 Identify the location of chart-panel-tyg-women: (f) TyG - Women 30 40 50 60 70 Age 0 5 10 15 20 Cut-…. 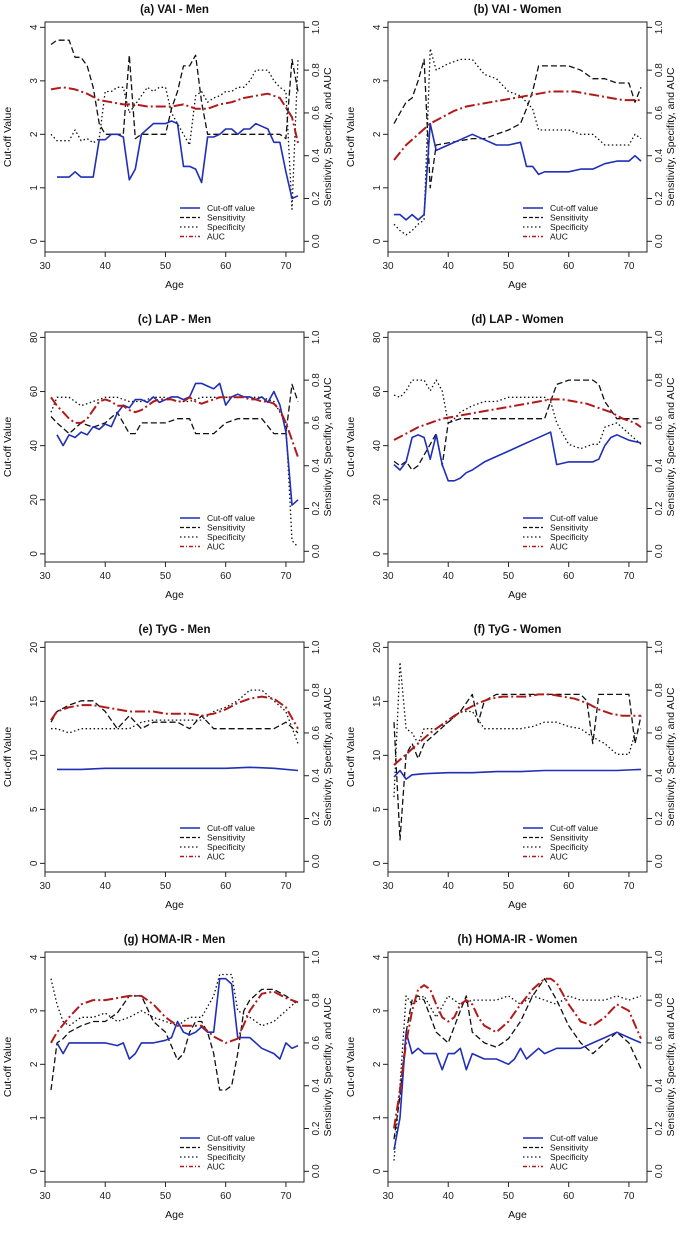
(514, 775).